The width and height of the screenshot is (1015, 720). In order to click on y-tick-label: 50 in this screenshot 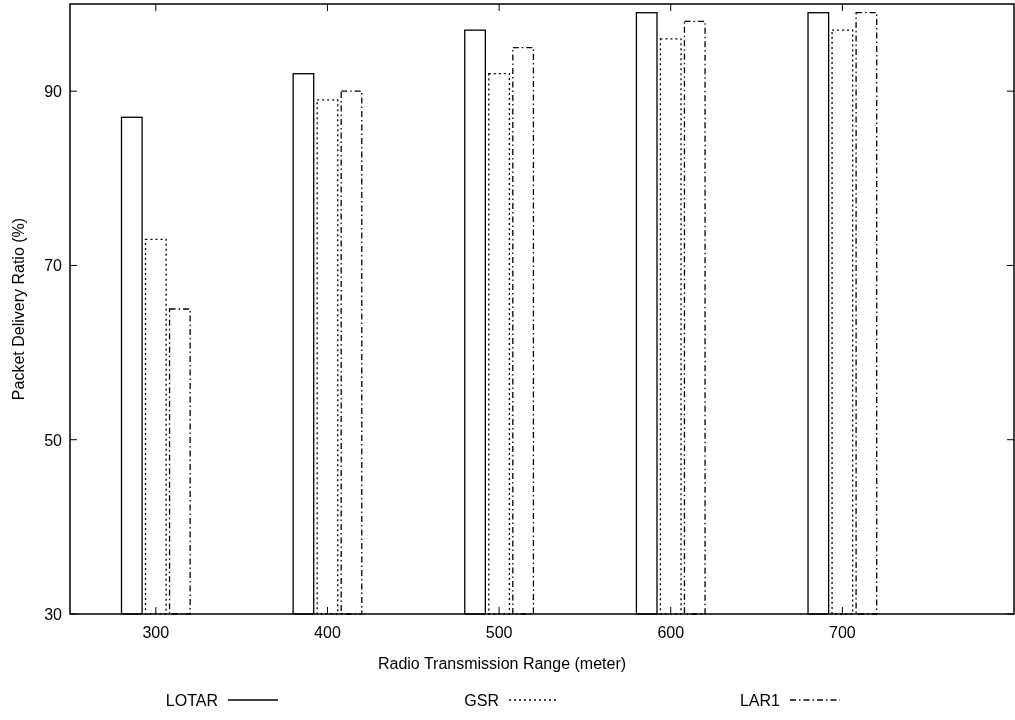, I will do `click(53, 440)`.